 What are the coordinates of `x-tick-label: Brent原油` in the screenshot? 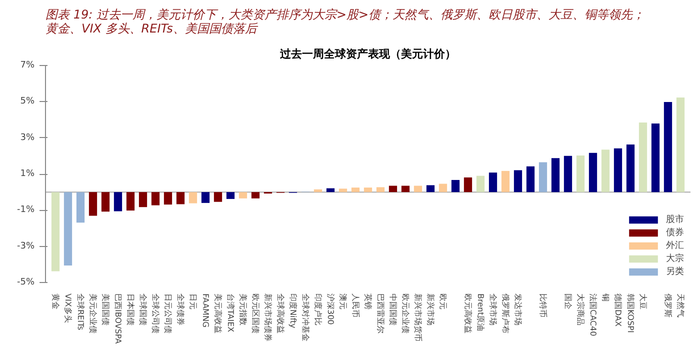 It's located at (480, 313).